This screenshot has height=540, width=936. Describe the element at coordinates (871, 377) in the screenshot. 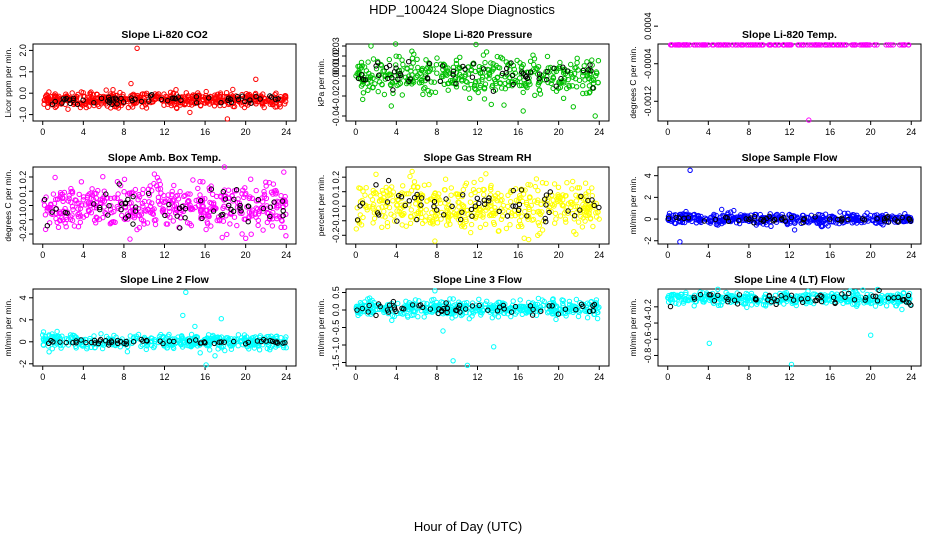

I see `x-tick-label: 20` at that location.